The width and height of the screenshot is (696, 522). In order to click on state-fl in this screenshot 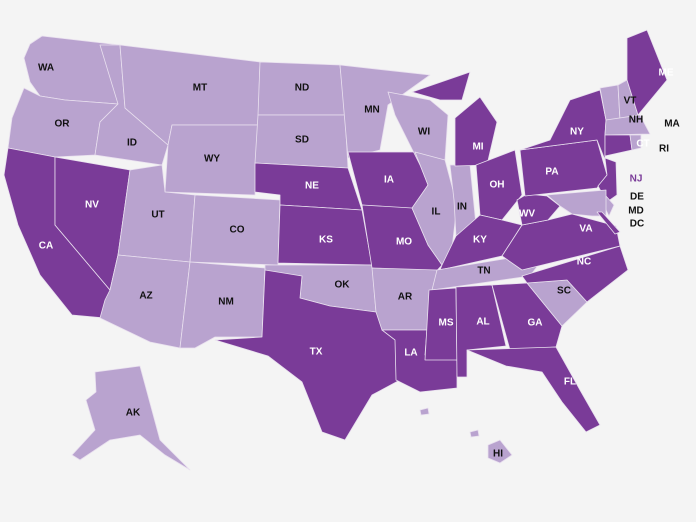, I will do `click(533, 389)`.